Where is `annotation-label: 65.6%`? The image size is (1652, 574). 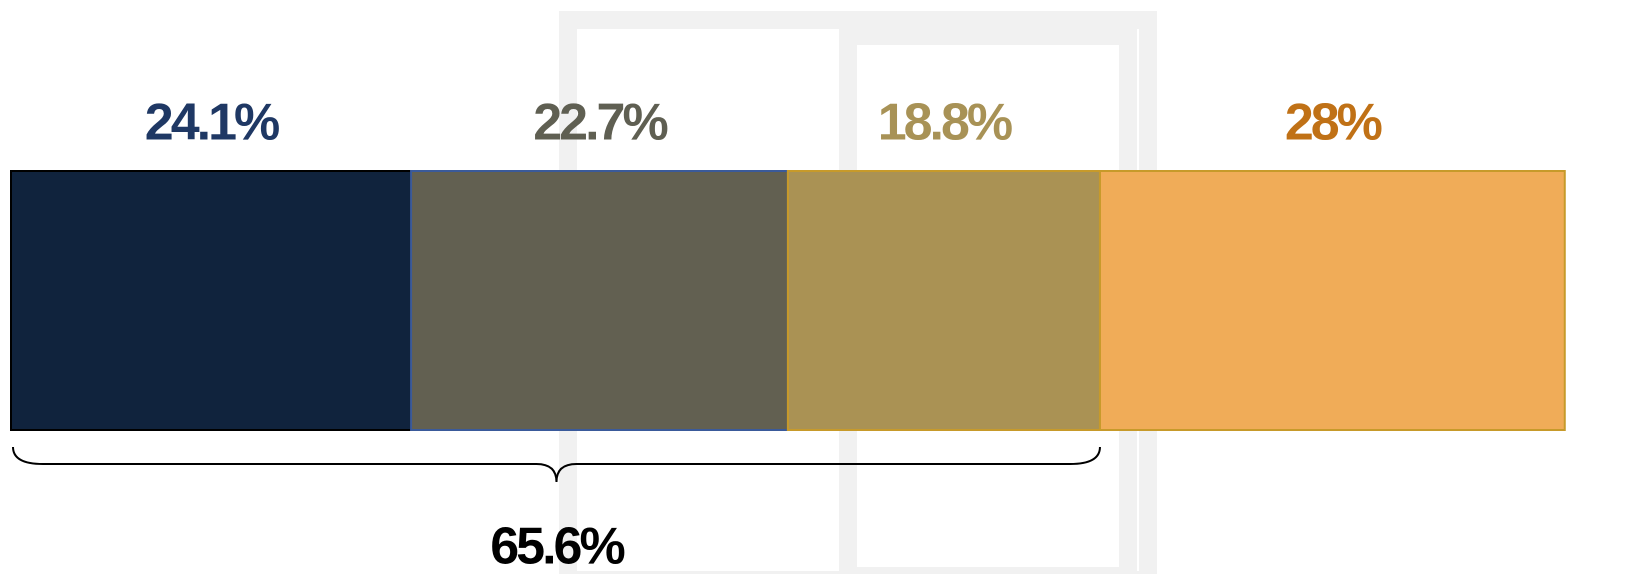
annotation-label: 65.6% is located at coordinates (557, 546).